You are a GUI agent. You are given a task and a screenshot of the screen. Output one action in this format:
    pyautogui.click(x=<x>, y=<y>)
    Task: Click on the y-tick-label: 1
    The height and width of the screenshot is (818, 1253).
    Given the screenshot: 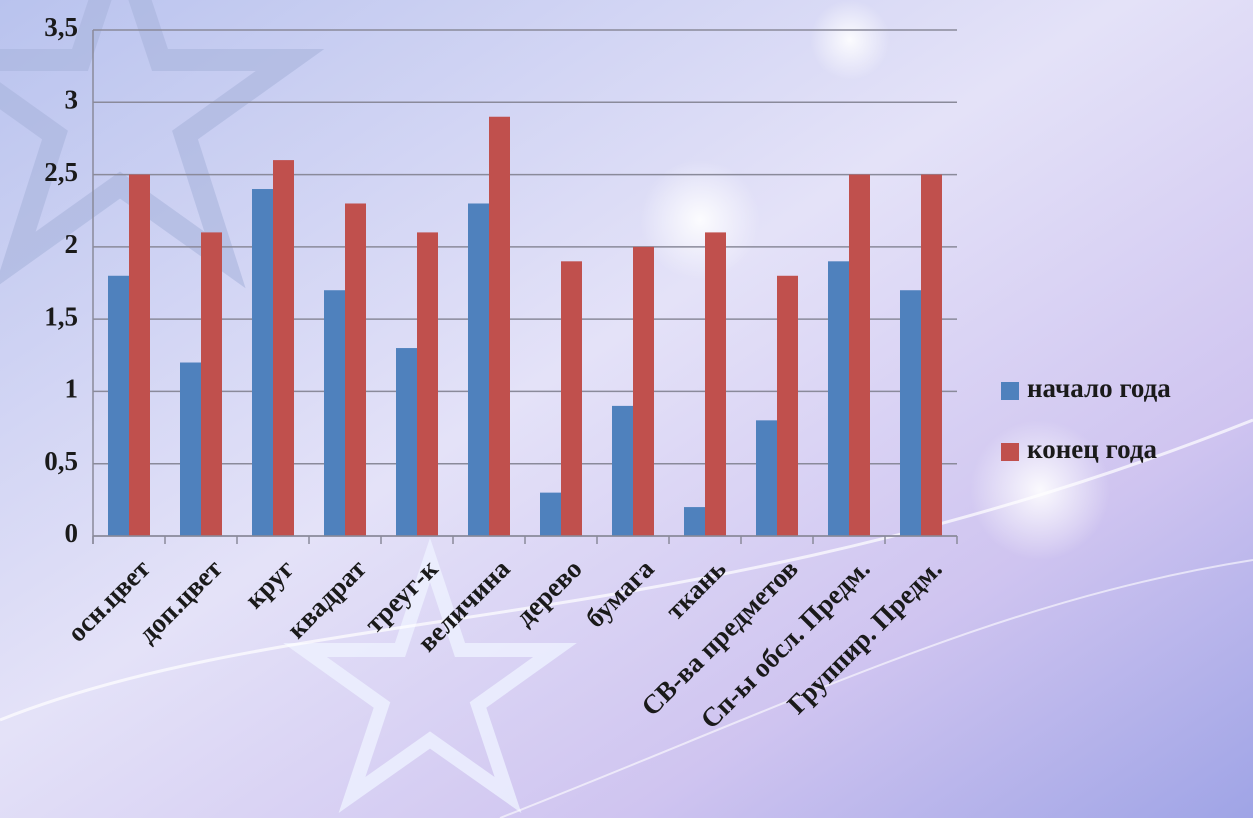 What is the action you would take?
    pyautogui.click(x=72, y=389)
    